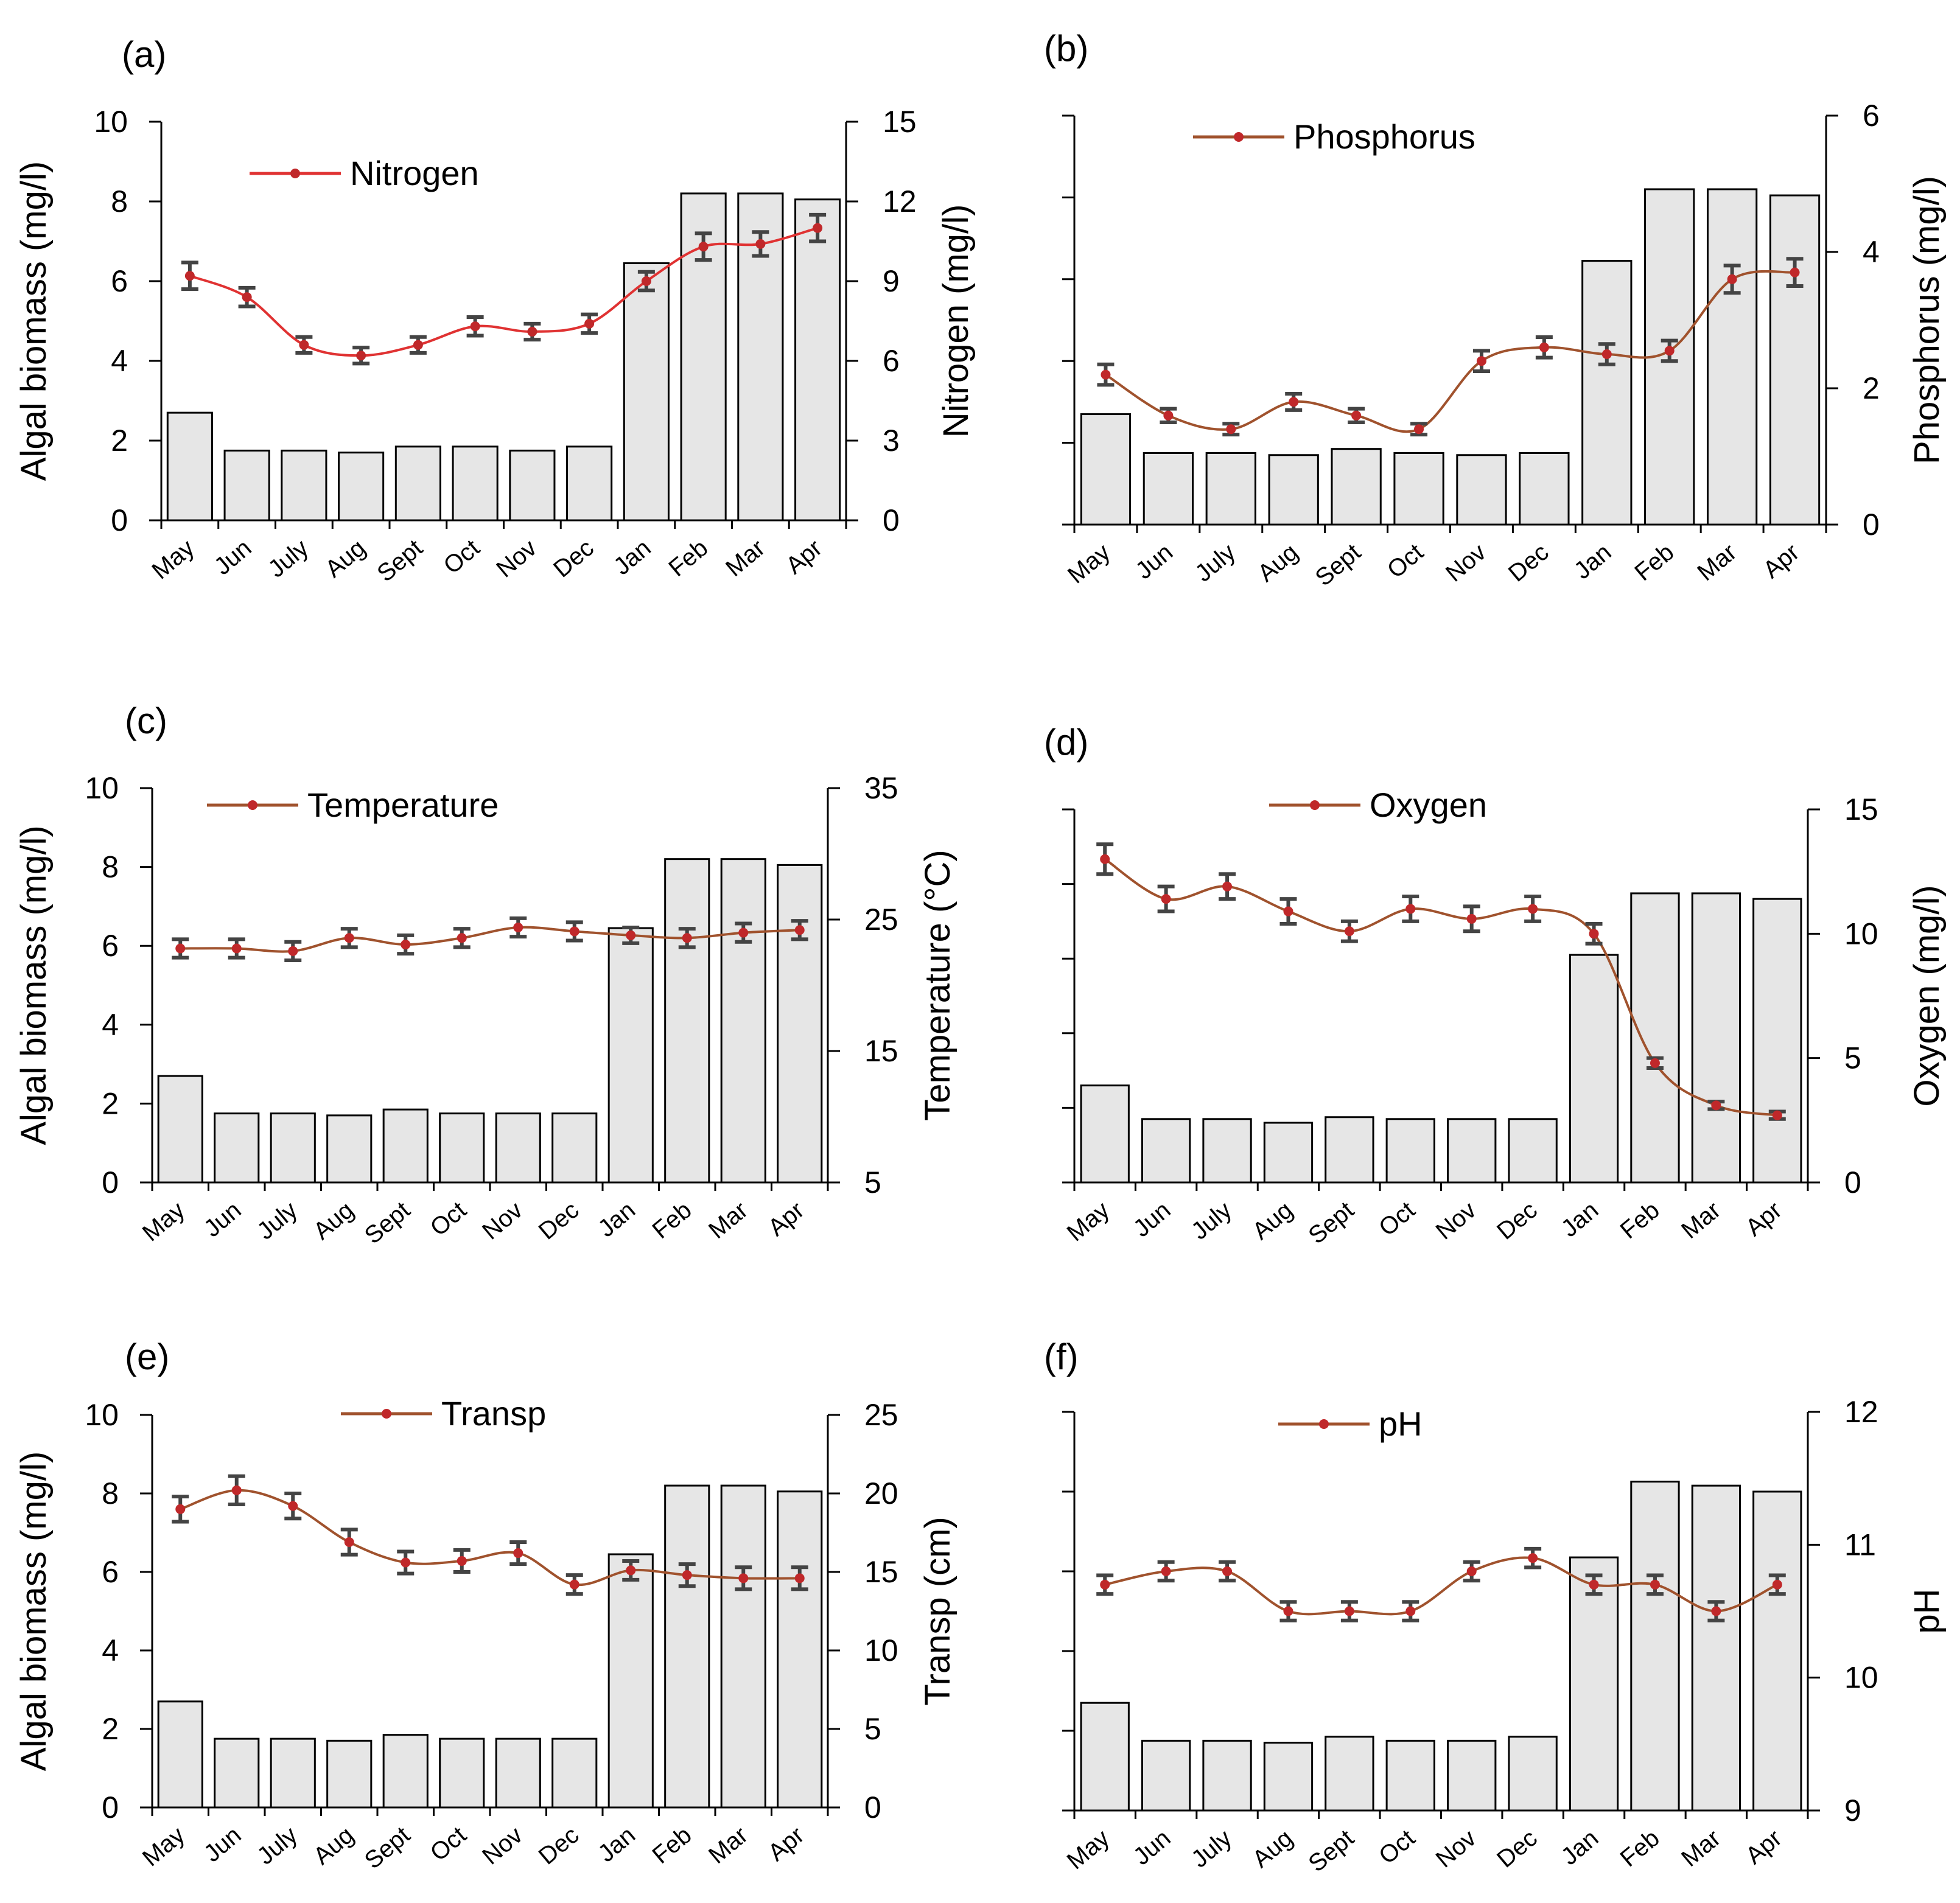 This screenshot has height=1903, width=1960. What do you see at coordinates (1717, 562) in the screenshot?
I see `month-label: Mar` at bounding box center [1717, 562].